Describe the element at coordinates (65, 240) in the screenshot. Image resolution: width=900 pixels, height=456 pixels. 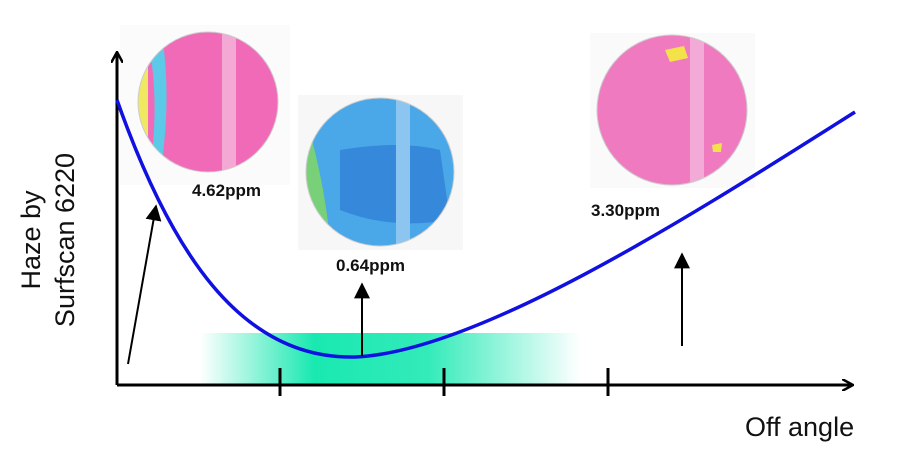
I see `y-axis-label-line: Surfscan 6220` at that location.